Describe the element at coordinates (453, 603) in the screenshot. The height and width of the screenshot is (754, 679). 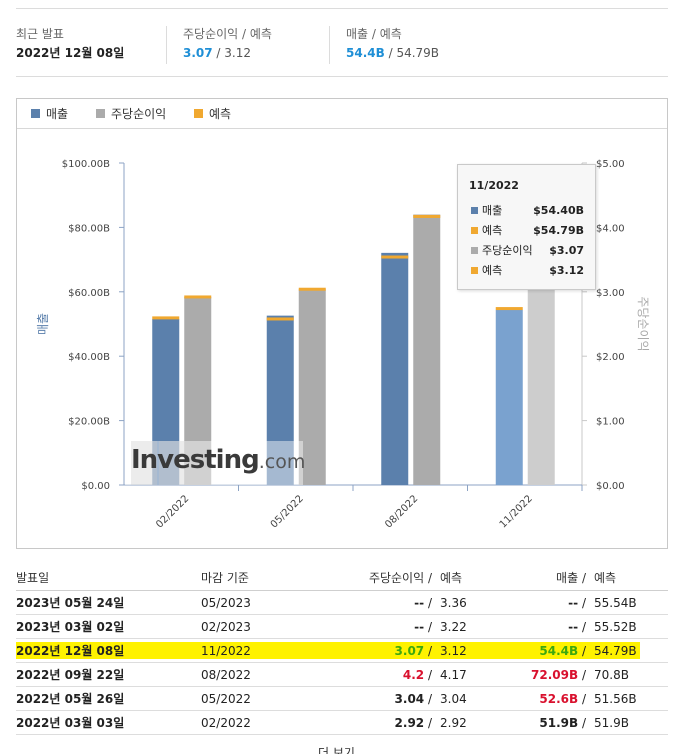
I see `eps-forecast: 3.36` at that location.